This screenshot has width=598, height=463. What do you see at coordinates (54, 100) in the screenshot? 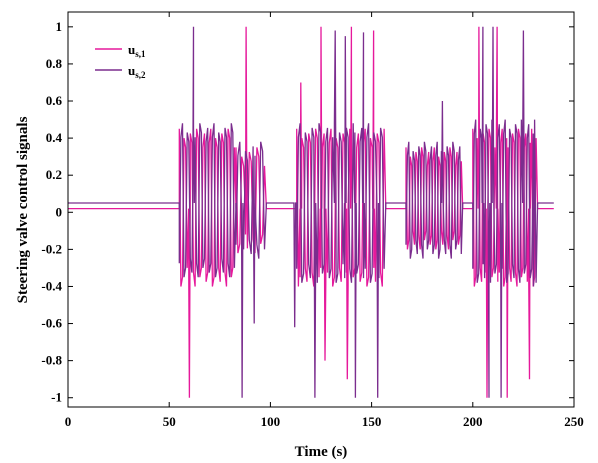
I see `y-tick-label: 0.6` at bounding box center [54, 100].